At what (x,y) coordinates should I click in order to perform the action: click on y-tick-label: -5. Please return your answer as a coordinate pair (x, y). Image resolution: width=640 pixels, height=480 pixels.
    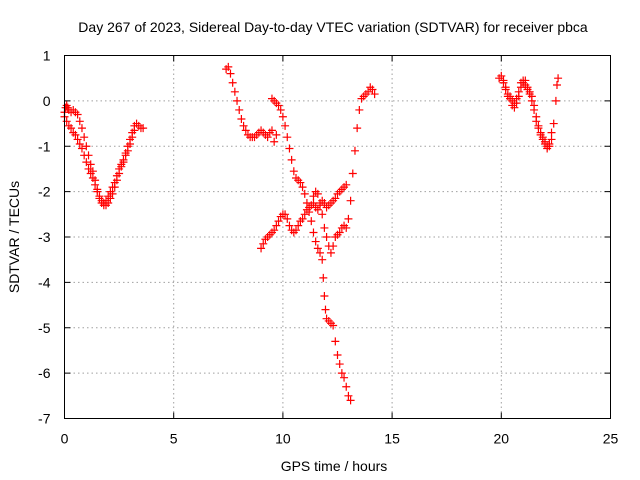
    Looking at the image, I should click on (44, 328).